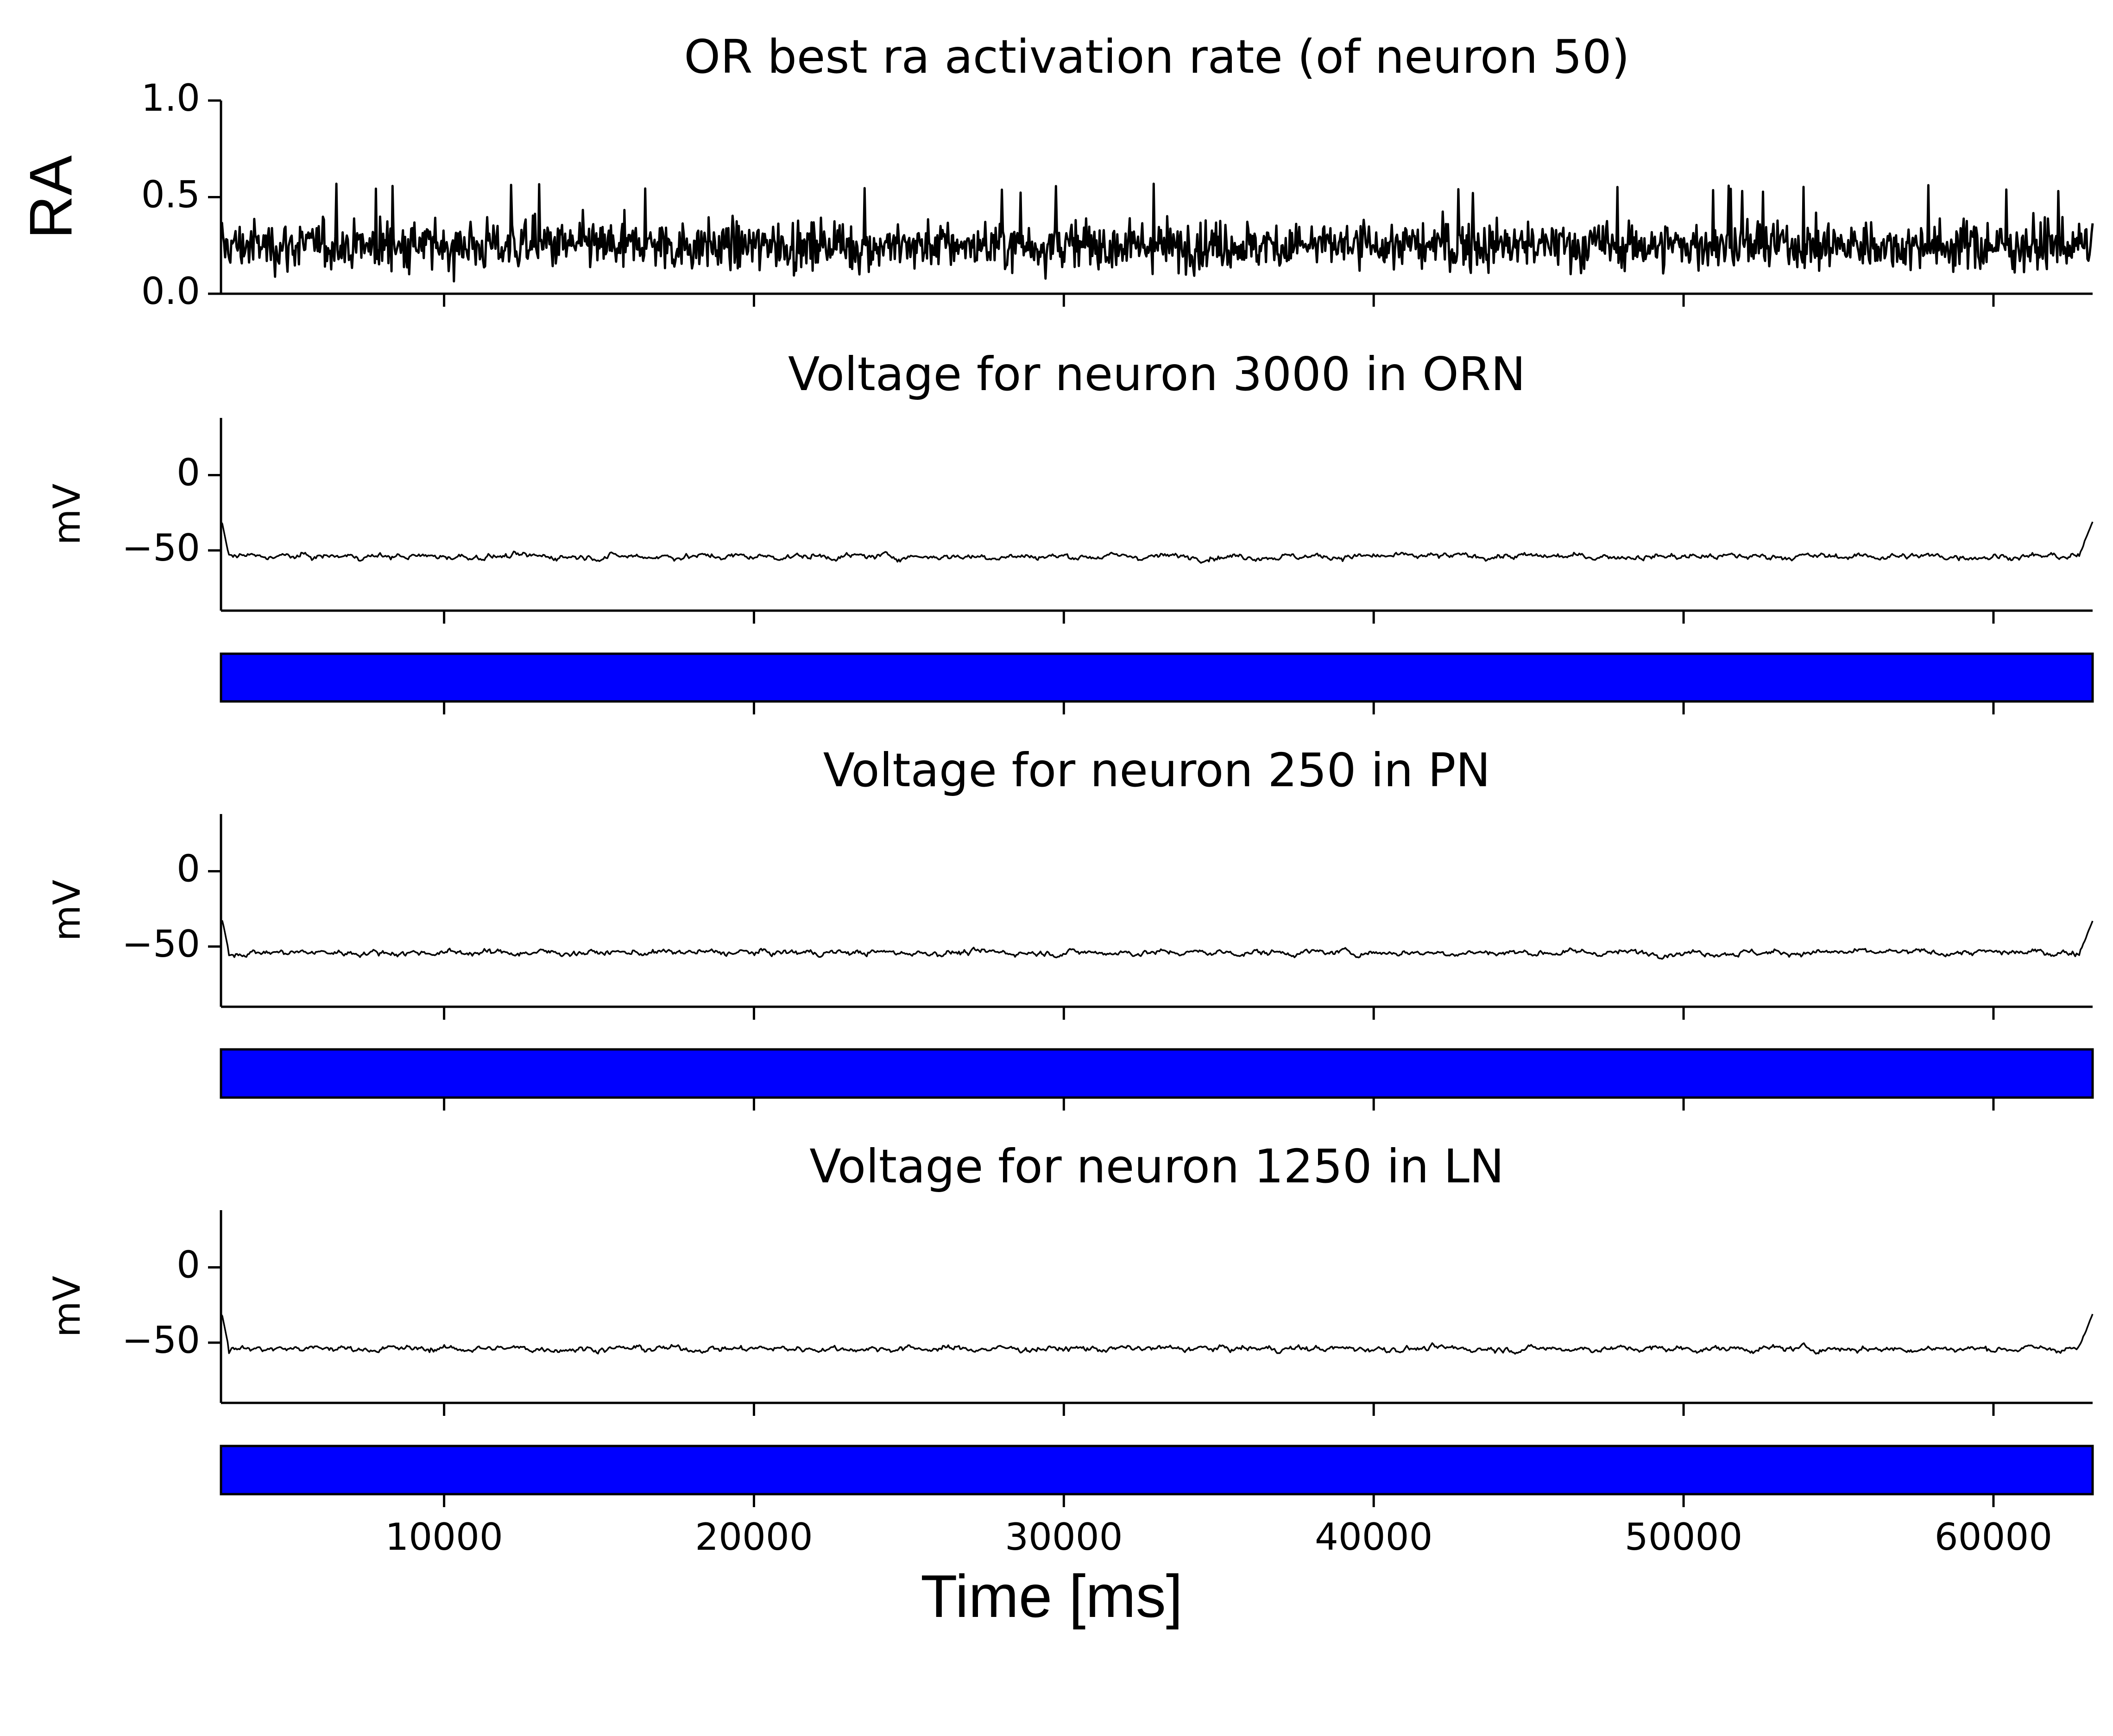  What do you see at coordinates (170, 291) in the screenshot?
I see `y-tick-label: 0.0` at bounding box center [170, 291].